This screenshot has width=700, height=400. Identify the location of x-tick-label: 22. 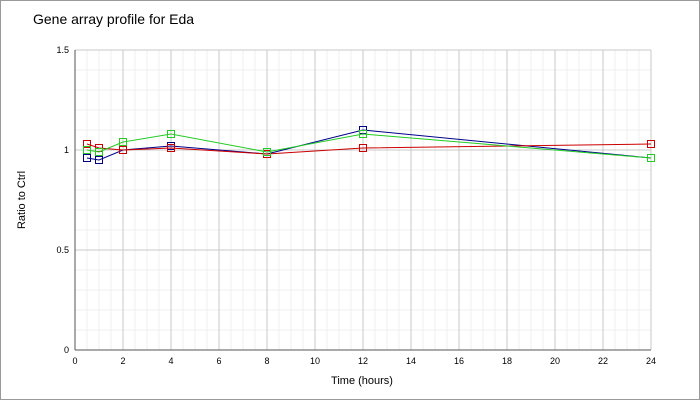
(603, 361).